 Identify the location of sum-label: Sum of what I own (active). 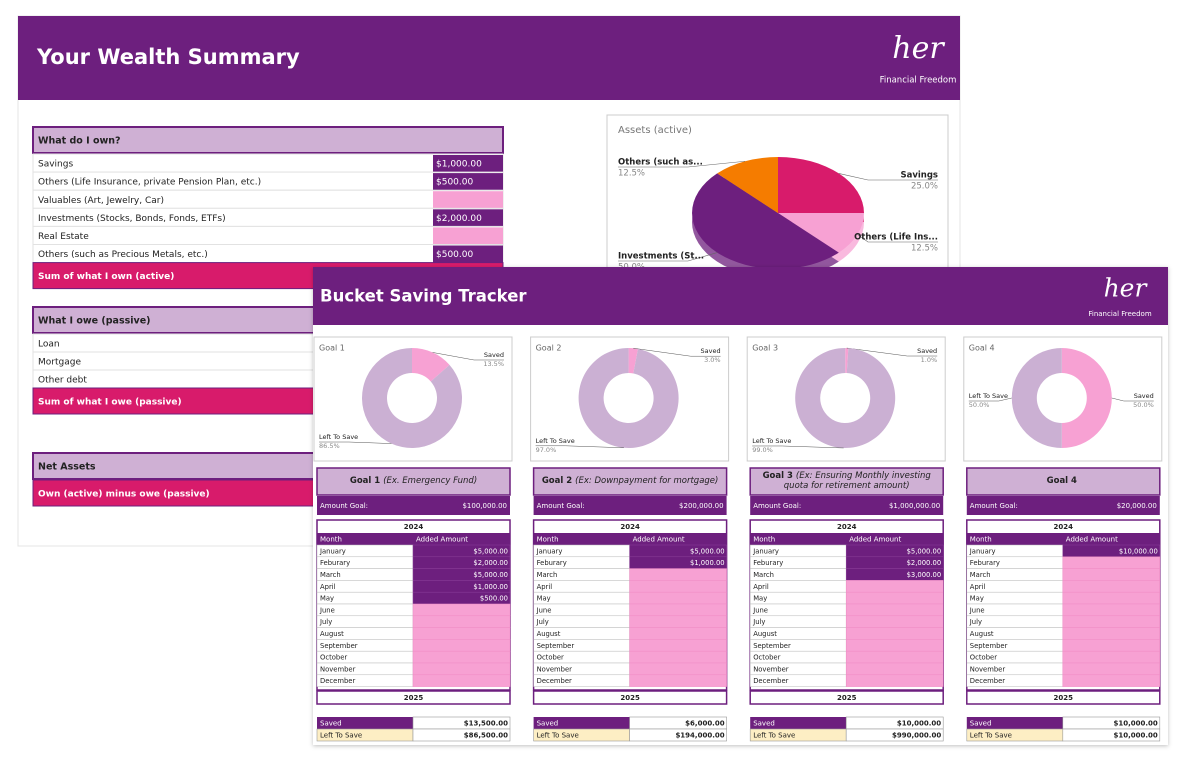
(106, 277).